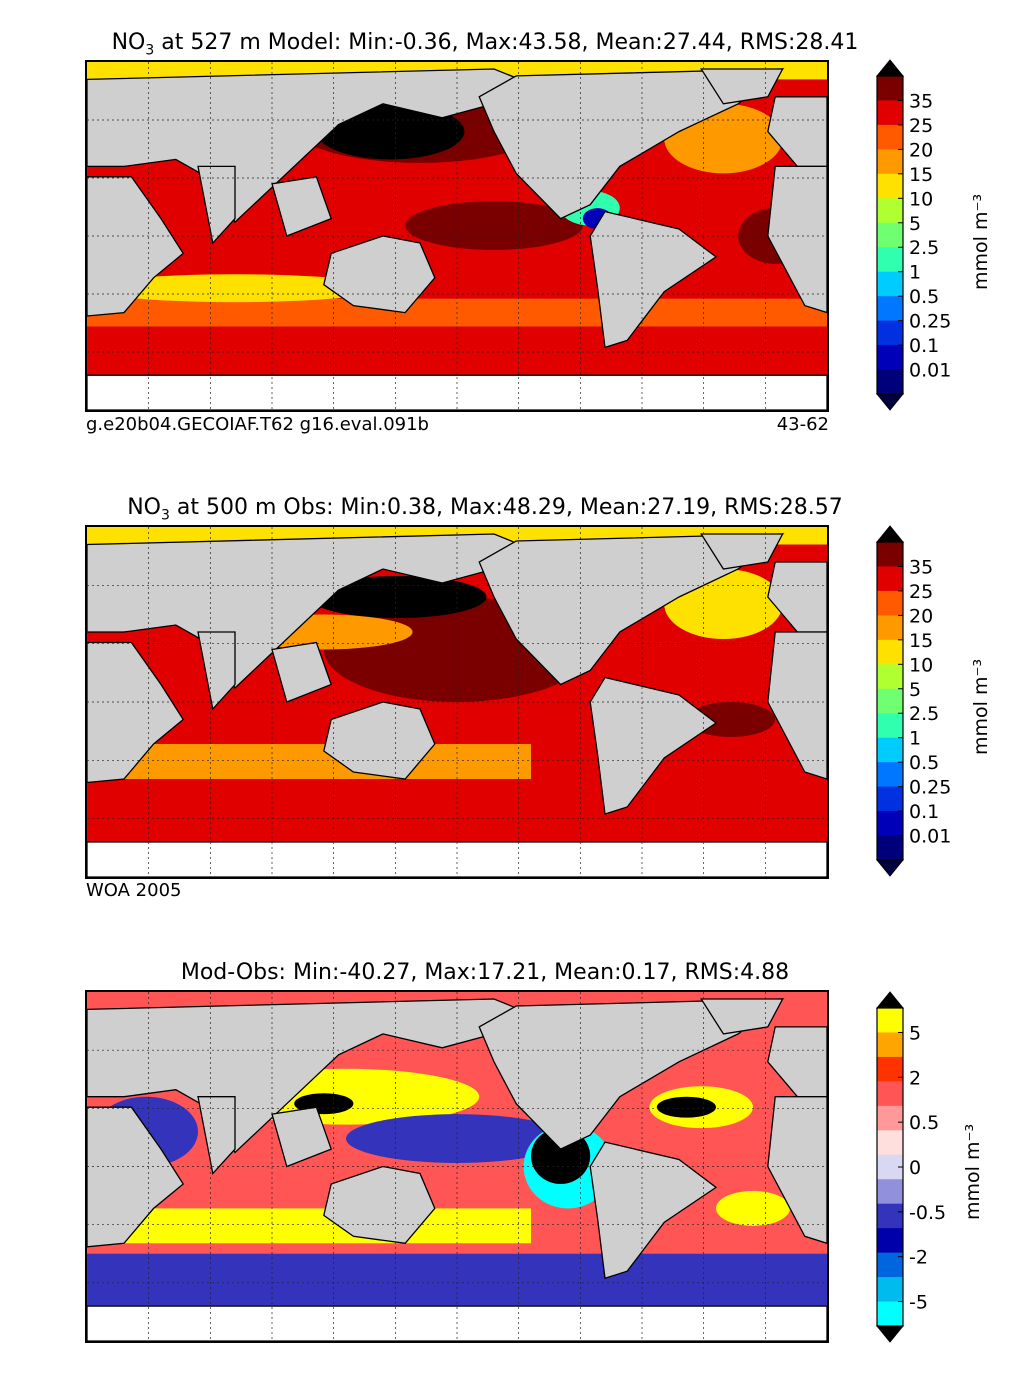  Describe the element at coordinates (398, 597) in the screenshot. I see `field-npac-over` at that location.